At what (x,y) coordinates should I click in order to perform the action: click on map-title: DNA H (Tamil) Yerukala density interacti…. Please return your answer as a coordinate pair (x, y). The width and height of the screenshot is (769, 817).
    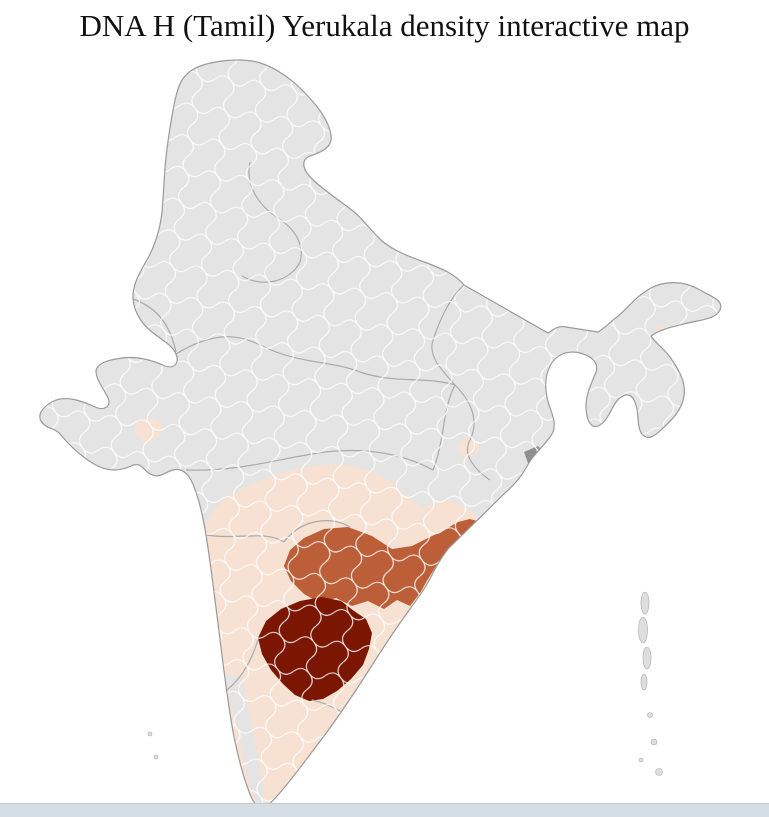
    Looking at the image, I should click on (384, 25).